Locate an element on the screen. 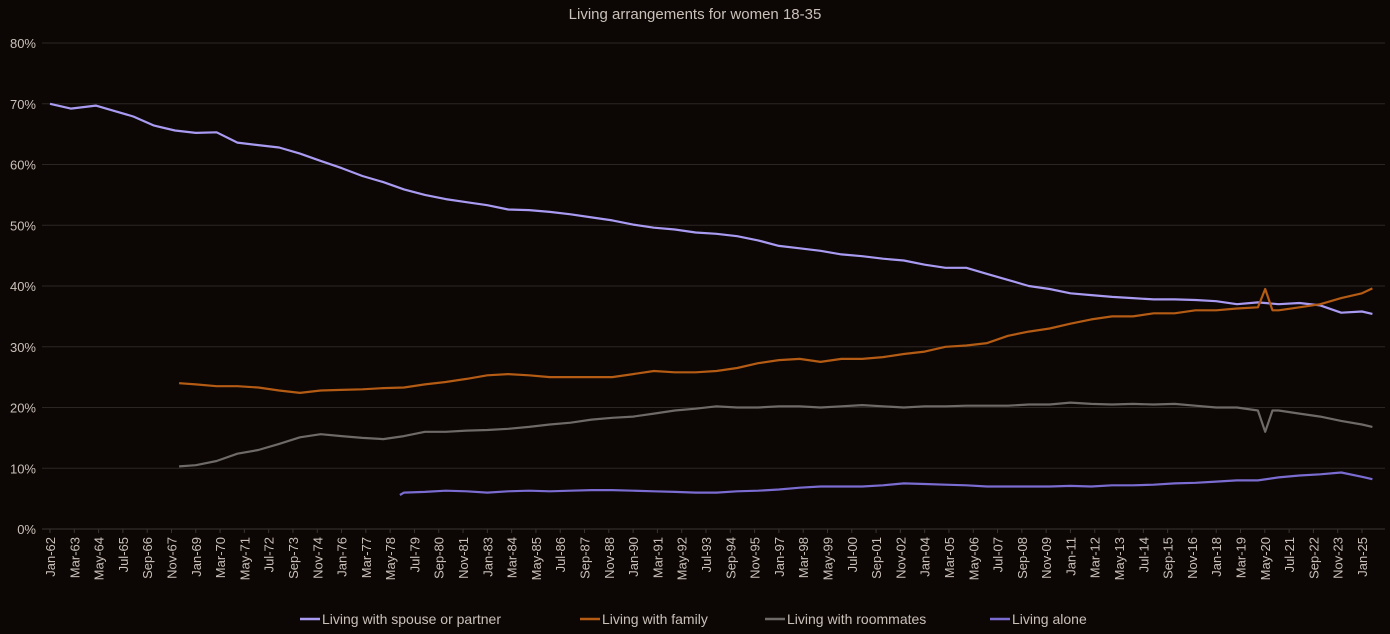 The height and width of the screenshot is (634, 1390). x-tick-label: Jan-62 is located at coordinates (50, 557).